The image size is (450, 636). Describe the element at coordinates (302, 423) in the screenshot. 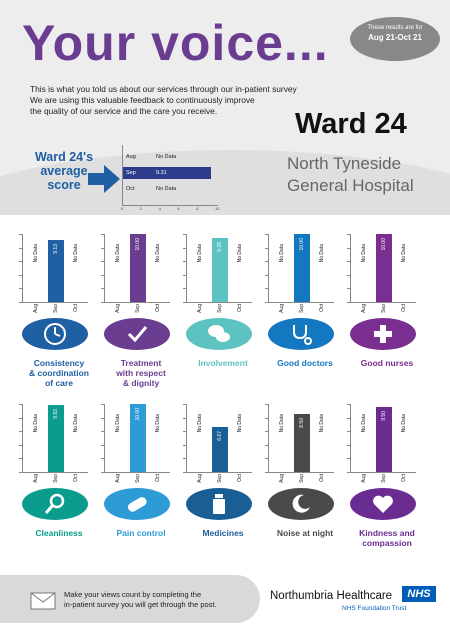

I see `category-value-label: 8.50` at that location.